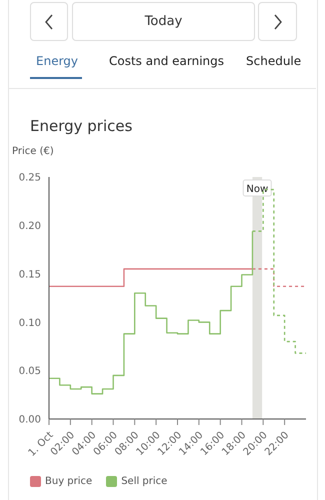 This screenshot has width=325, height=500. Describe the element at coordinates (57, 61) in the screenshot. I see `text: Energy` at that location.